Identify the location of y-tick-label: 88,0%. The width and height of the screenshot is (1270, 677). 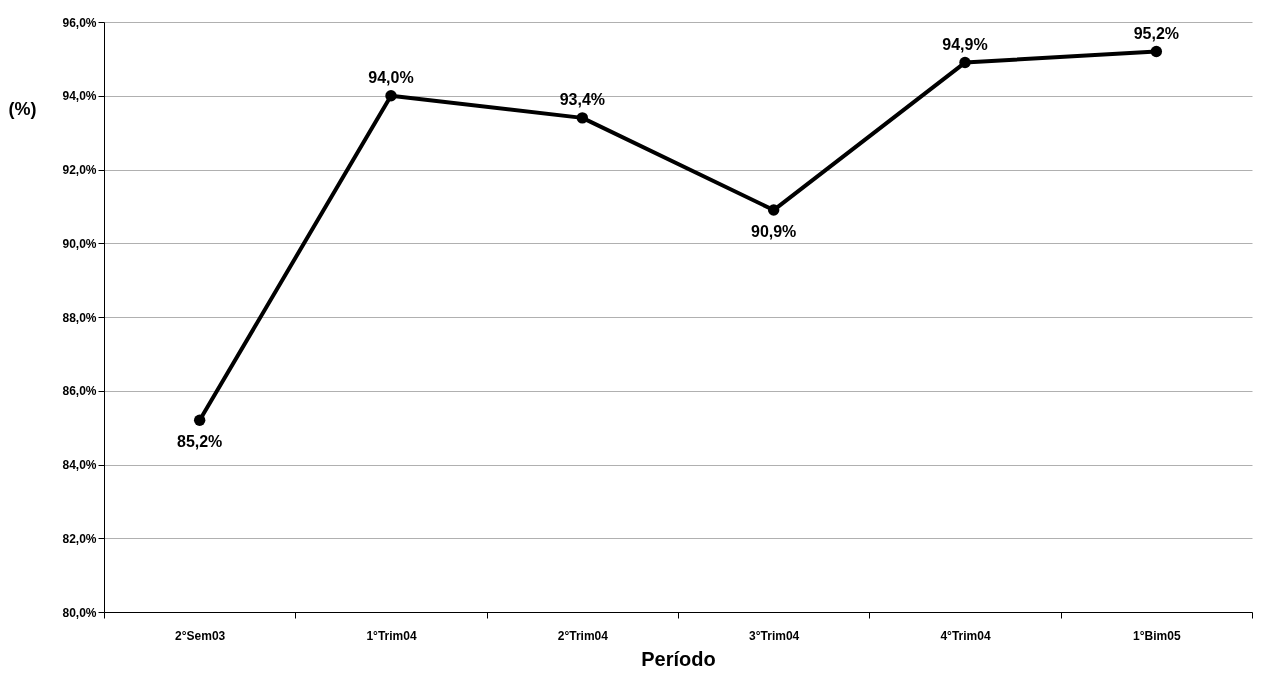
(79, 317).